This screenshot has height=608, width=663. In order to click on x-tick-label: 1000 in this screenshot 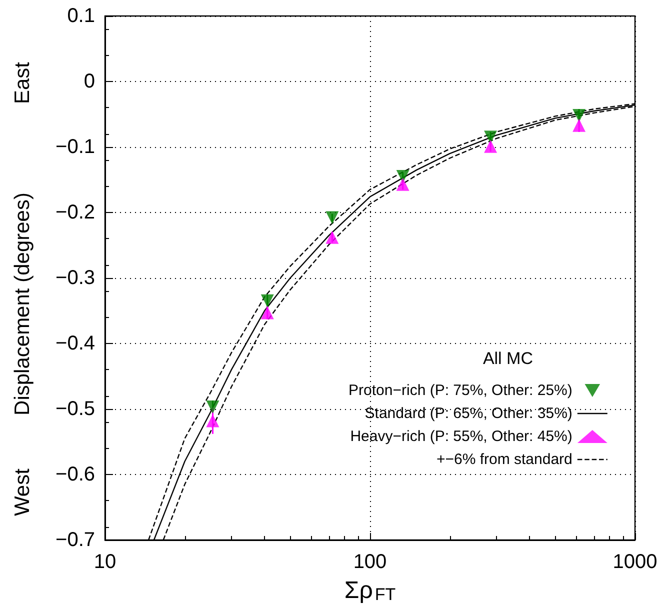, I will do `click(635, 562)`.